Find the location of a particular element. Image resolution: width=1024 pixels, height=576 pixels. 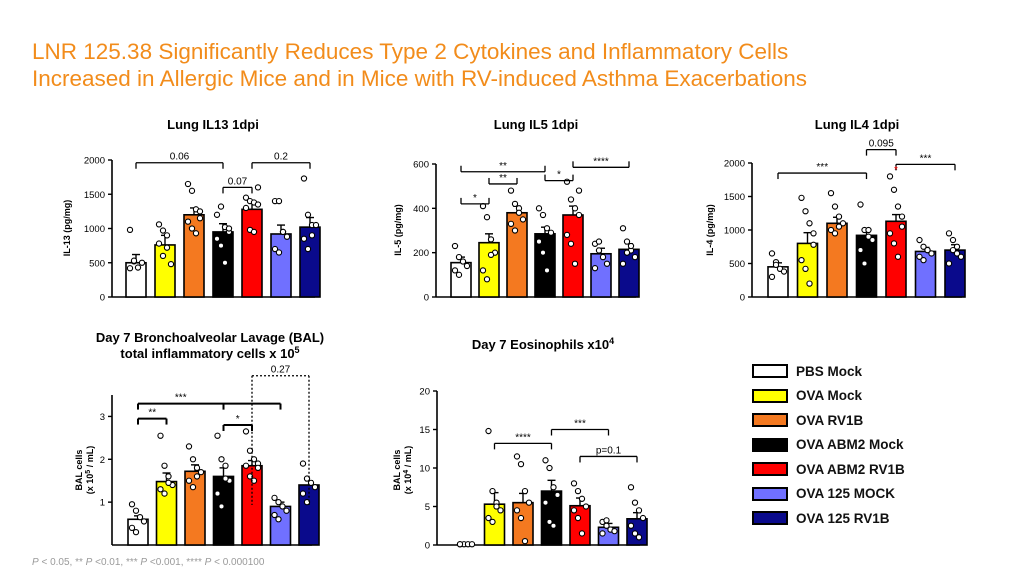

y-axis-label: BAL cells is located at coordinates (79, 470).